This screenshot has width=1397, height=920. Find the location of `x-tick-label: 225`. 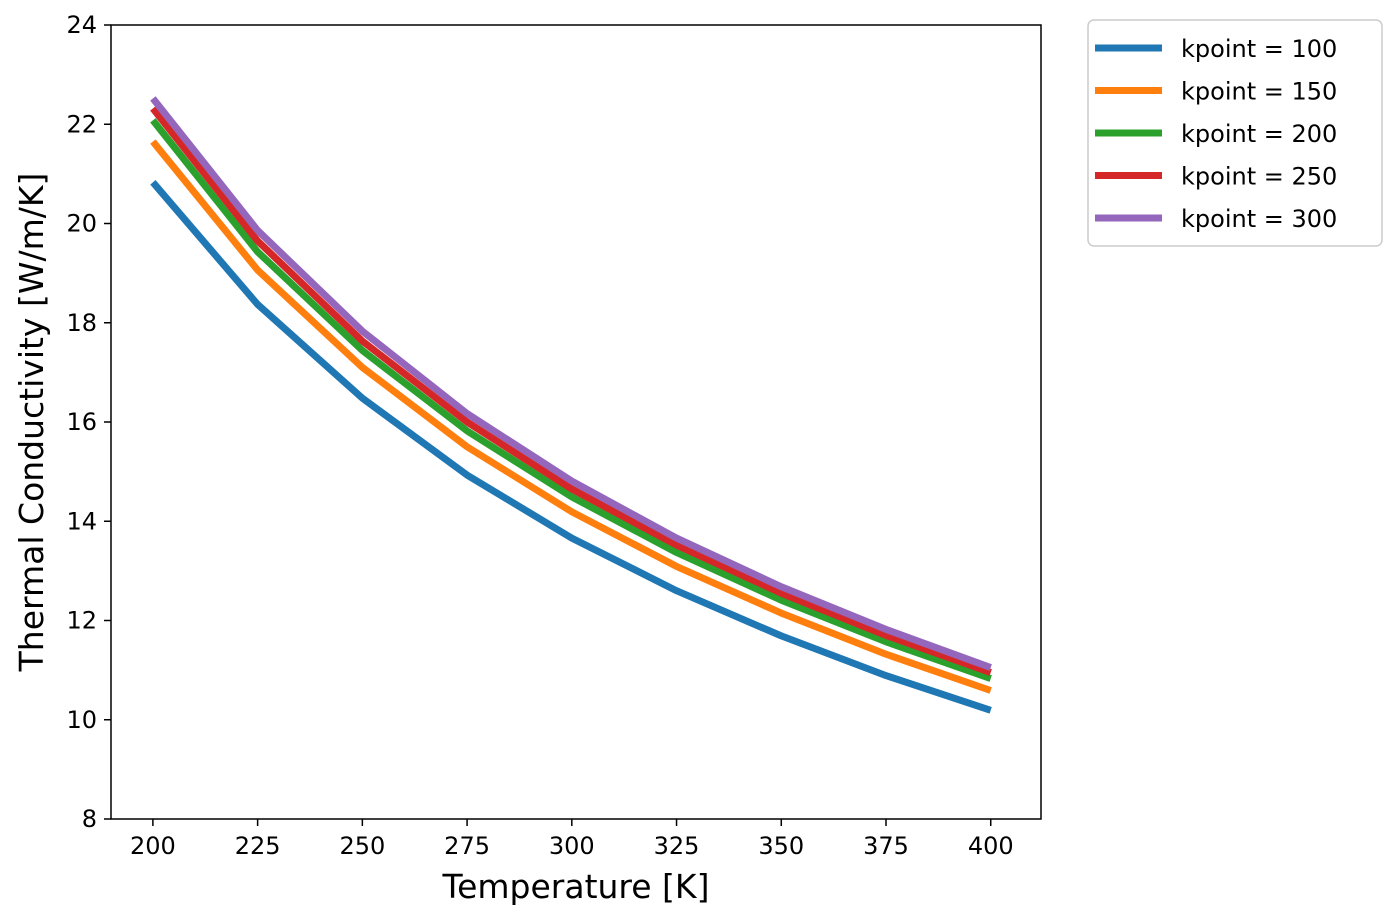

x-tick-label: 225 is located at coordinates (258, 846).